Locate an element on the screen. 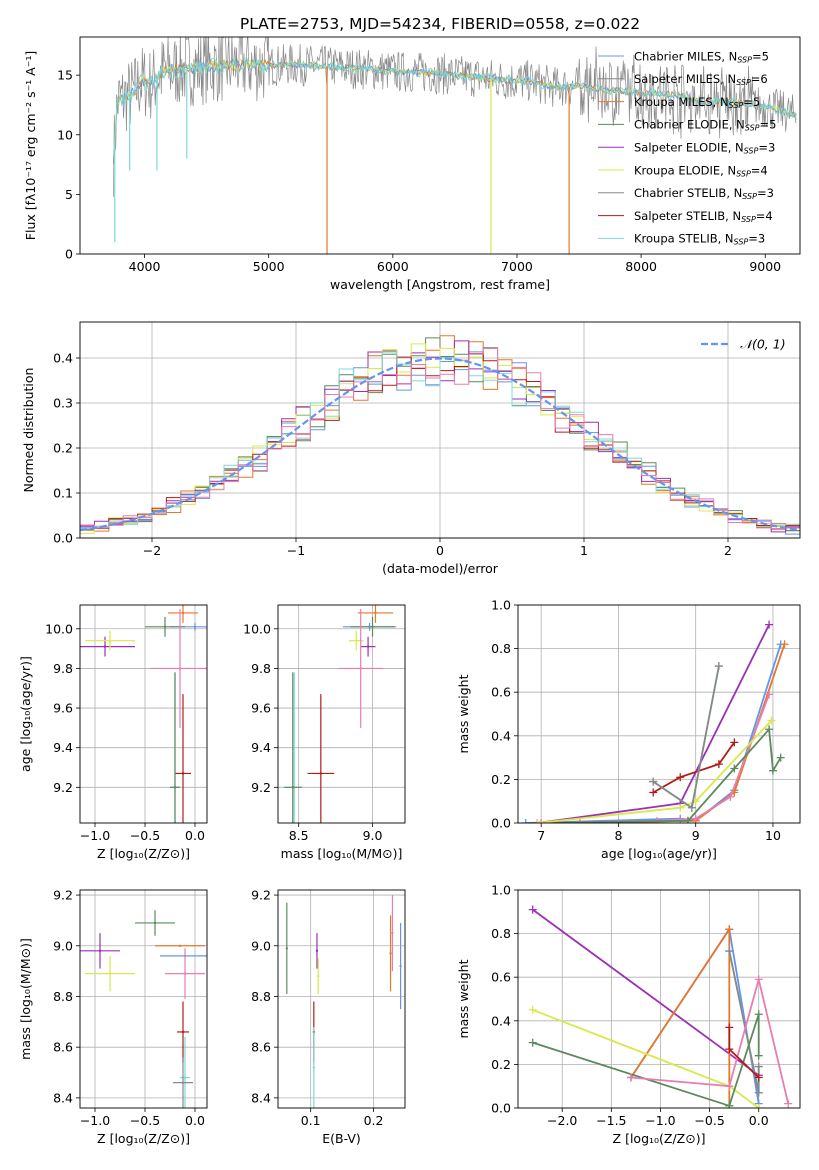 The width and height of the screenshot is (819, 1170). y-axis-label: age [log₁₀(age/yr)] is located at coordinates (25, 714).